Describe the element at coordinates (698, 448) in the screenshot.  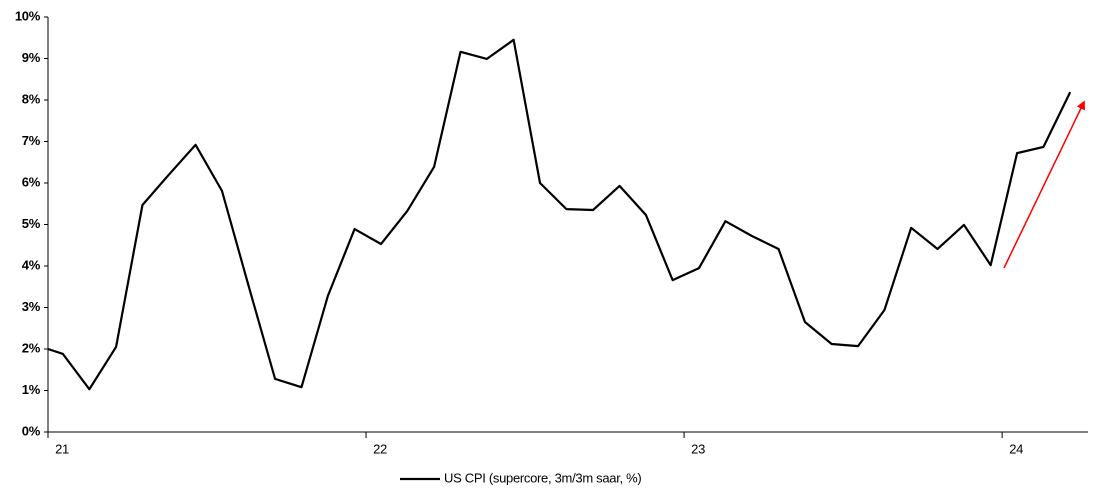
I see `x-tick-label: 23` at that location.